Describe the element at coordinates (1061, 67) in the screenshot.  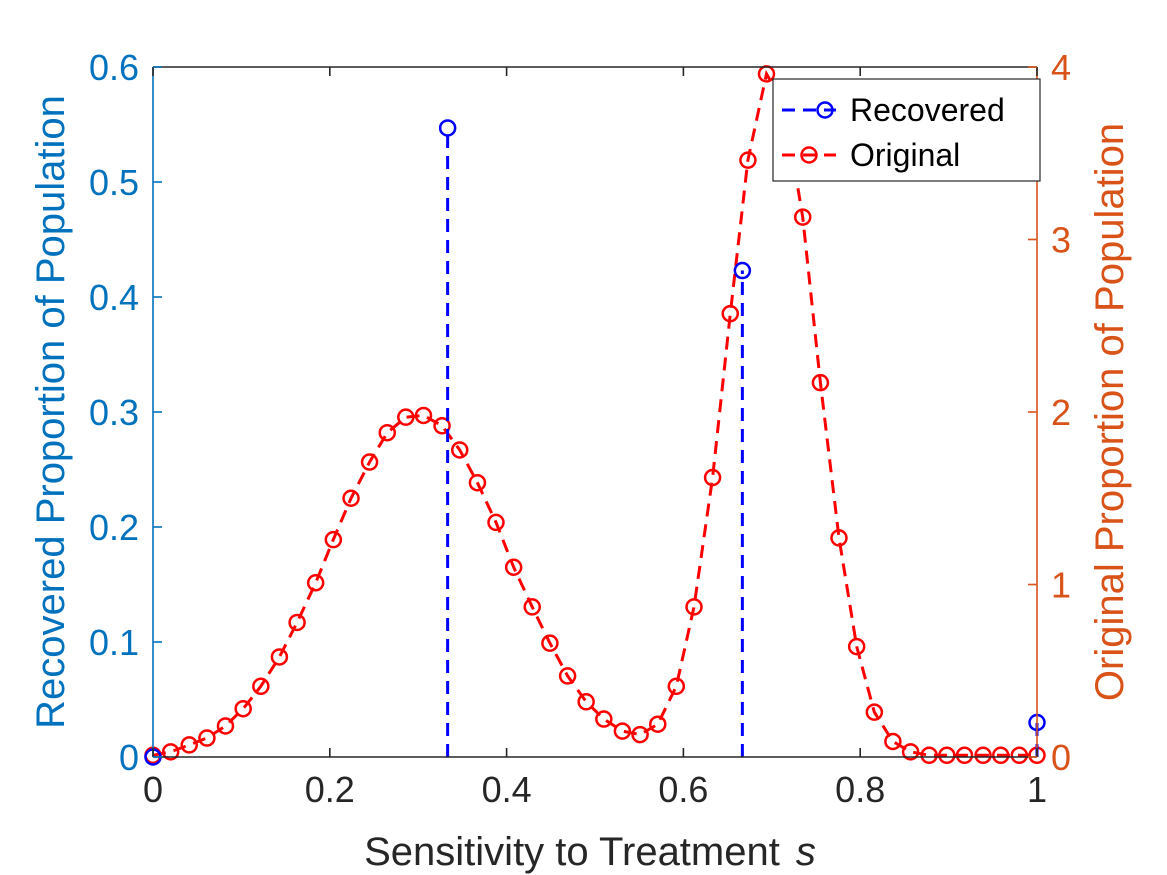
I see `y-right-tick-label: 4` at that location.